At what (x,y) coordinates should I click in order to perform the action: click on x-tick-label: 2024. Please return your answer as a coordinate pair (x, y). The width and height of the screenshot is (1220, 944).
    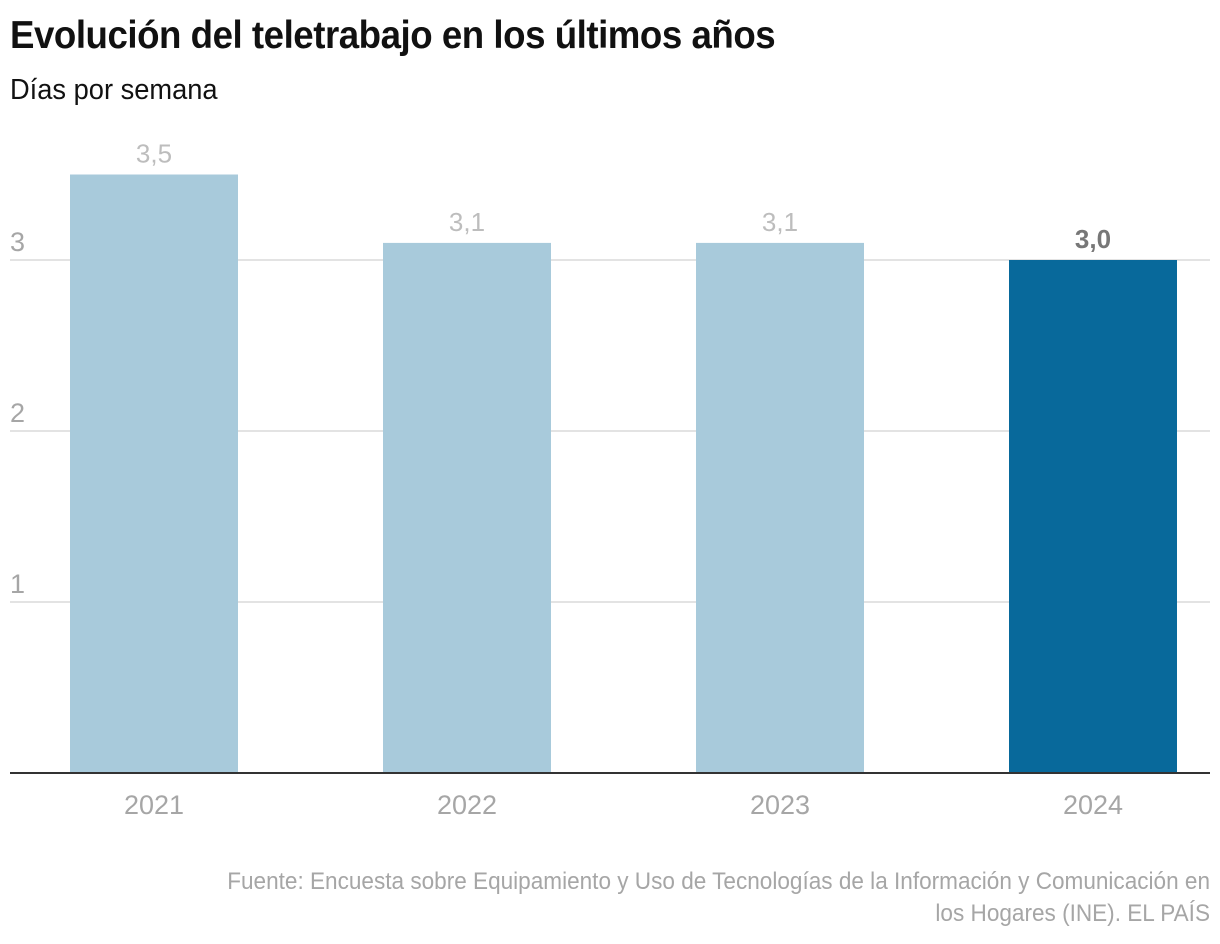
    Looking at the image, I should click on (1093, 805).